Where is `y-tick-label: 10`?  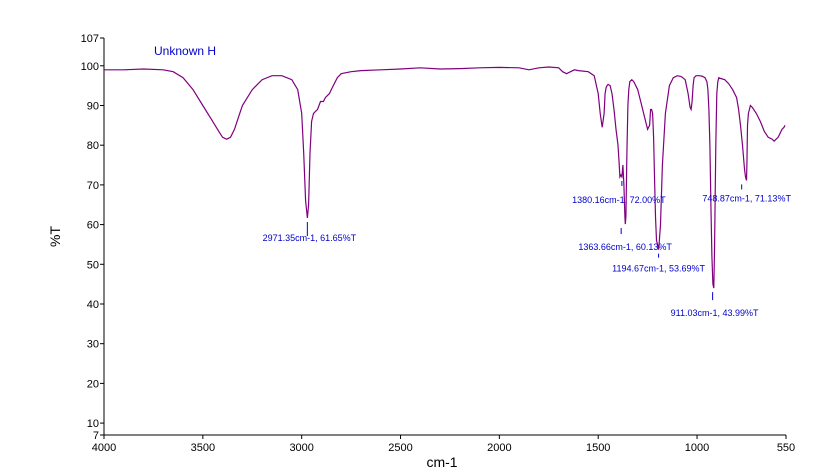
y-tick-label: 10 is located at coordinates (93, 424).